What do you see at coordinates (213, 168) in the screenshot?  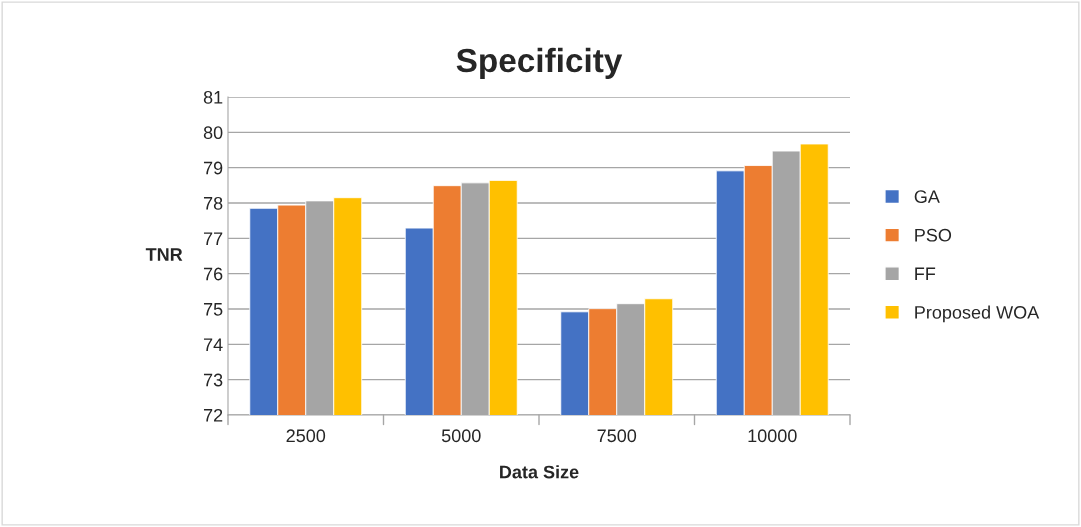 I see `y-tick-label: 79` at bounding box center [213, 168].